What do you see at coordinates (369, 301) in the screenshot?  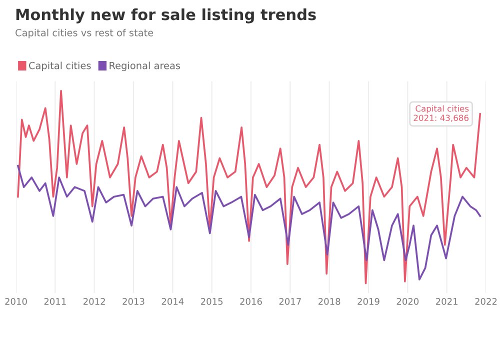 I see `x-tick-label: 2019` at bounding box center [369, 301].